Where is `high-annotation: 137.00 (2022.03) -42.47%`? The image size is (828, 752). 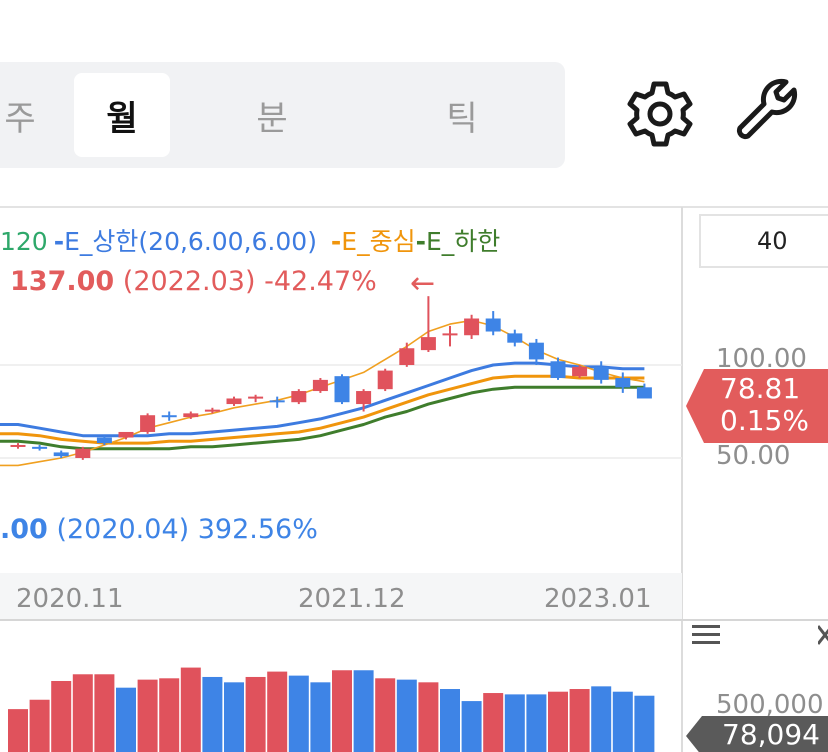
high-annotation: 137.00 (2022.03) -42.47% is located at coordinates (193, 281).